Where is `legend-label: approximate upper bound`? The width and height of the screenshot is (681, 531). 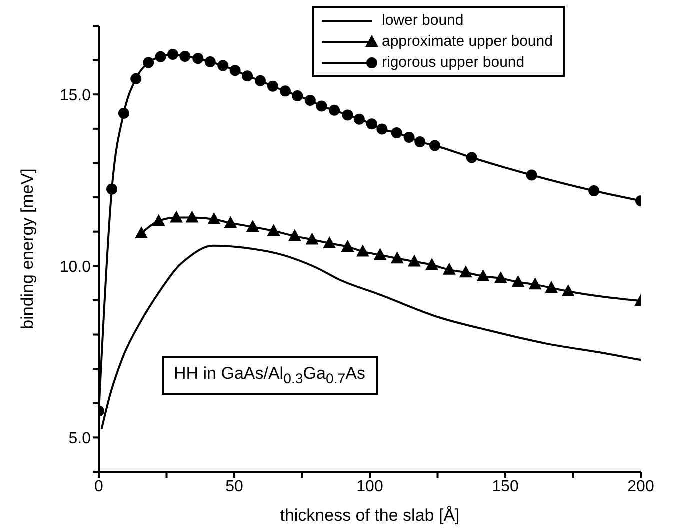 legend-label: approximate upper bound is located at coordinates (467, 41).